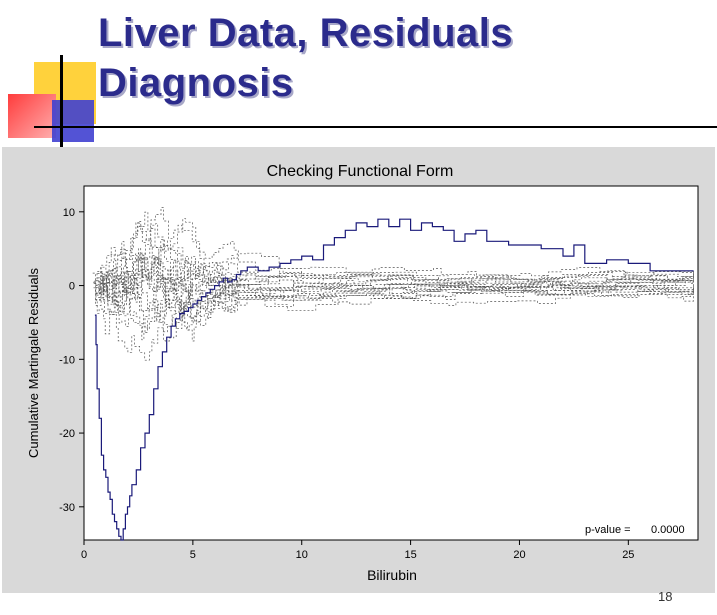  What do you see at coordinates (84, 555) in the screenshot?
I see `x-tick-label: 0` at bounding box center [84, 555].